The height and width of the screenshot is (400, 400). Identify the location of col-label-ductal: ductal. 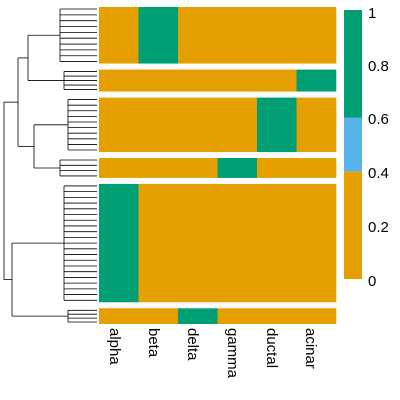
(271, 348).